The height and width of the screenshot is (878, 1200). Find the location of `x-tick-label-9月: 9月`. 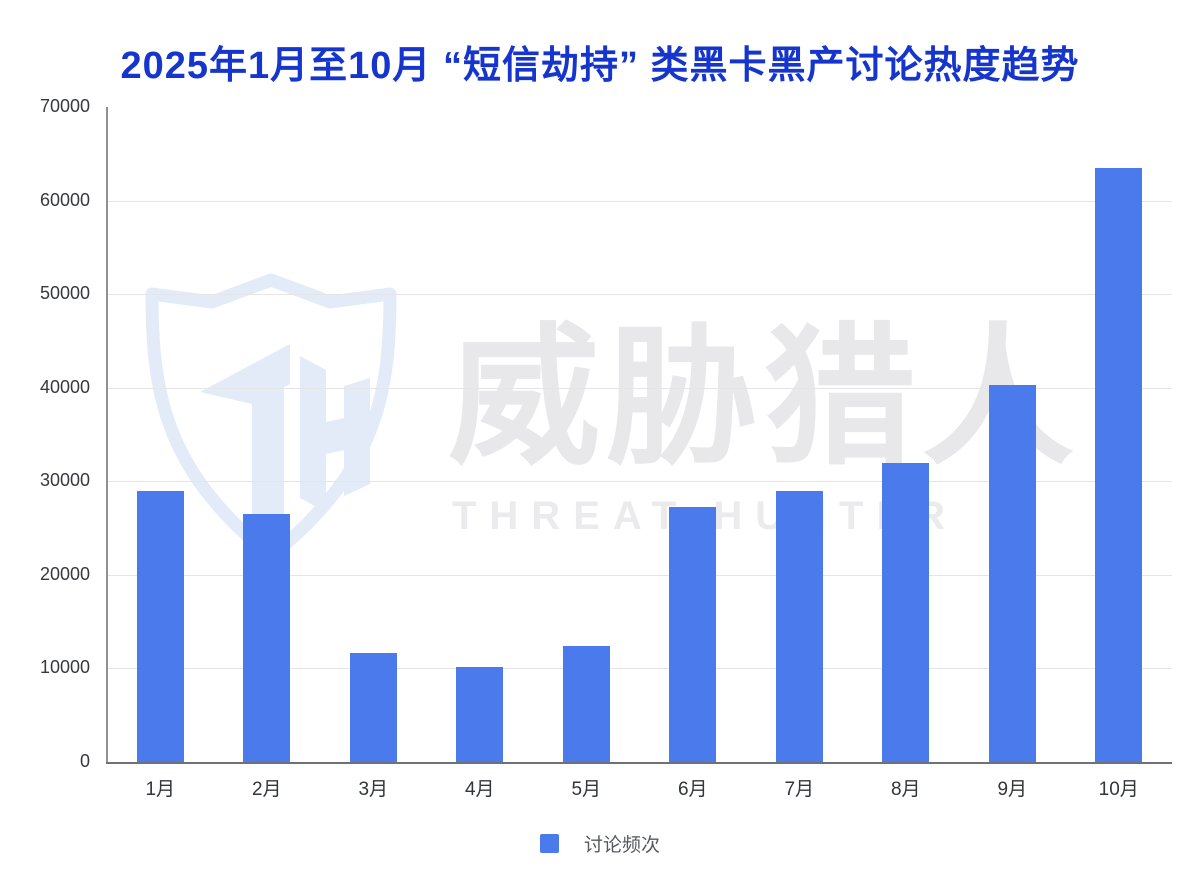

x-tick-label-9月: 9月 is located at coordinates (1012, 789).